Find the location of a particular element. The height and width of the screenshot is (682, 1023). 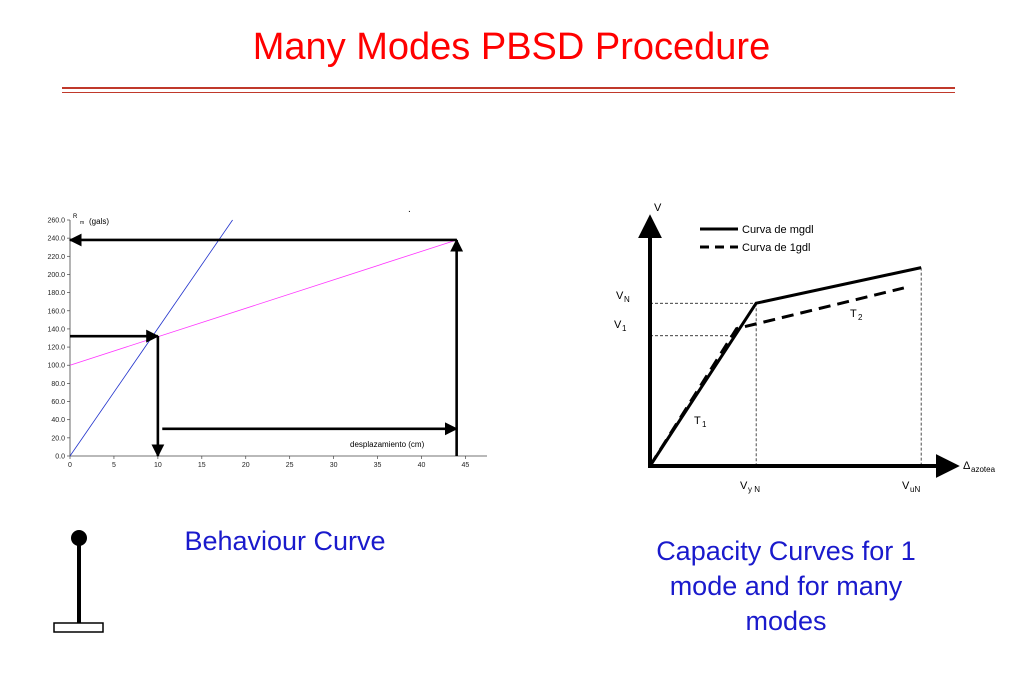

x-axis-label: desplazamiento (cm) is located at coordinates (387, 444).